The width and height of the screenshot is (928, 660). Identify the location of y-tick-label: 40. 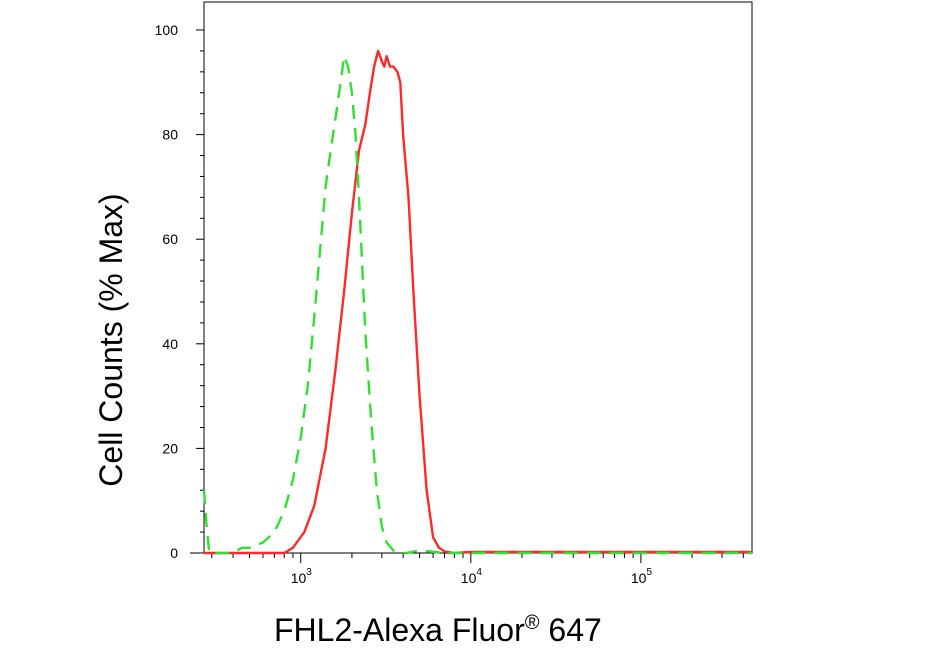
(170, 344).